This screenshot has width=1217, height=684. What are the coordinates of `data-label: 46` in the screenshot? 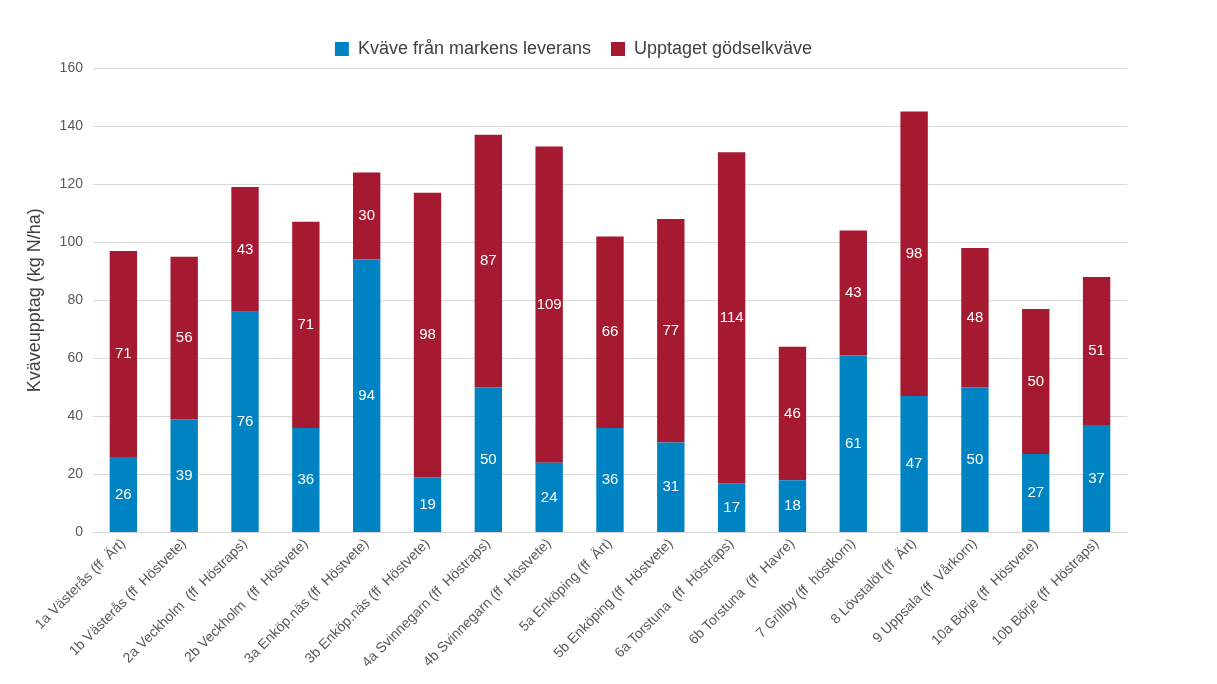 It's located at (792, 412).